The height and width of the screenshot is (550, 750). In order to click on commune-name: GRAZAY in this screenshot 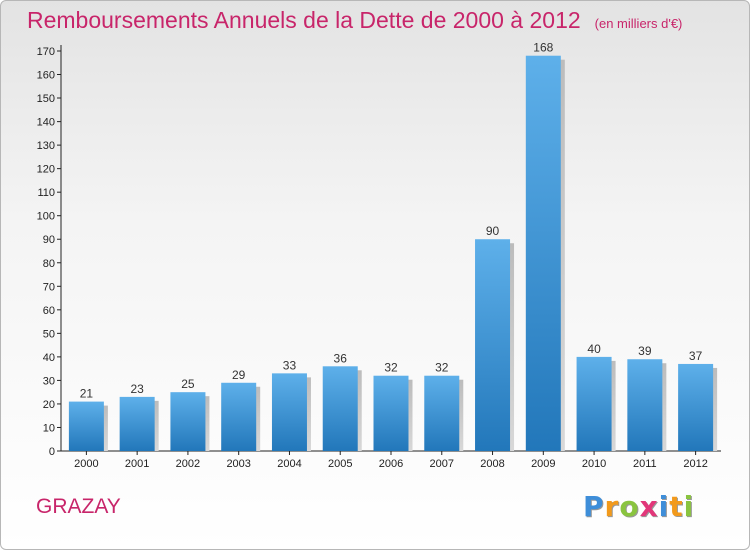, I will do `click(78, 506)`.